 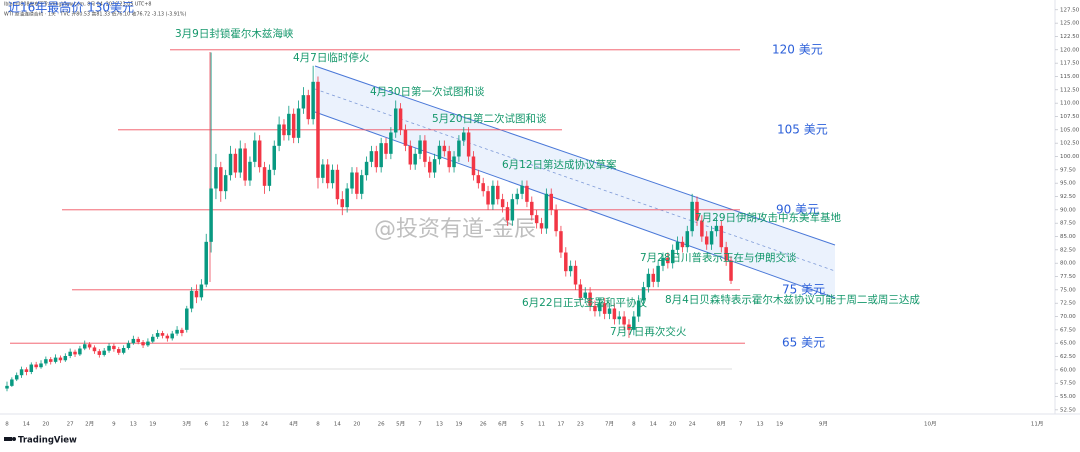 What do you see at coordinates (45, 425) in the screenshot?
I see `x-tick-label: 20` at bounding box center [45, 425].